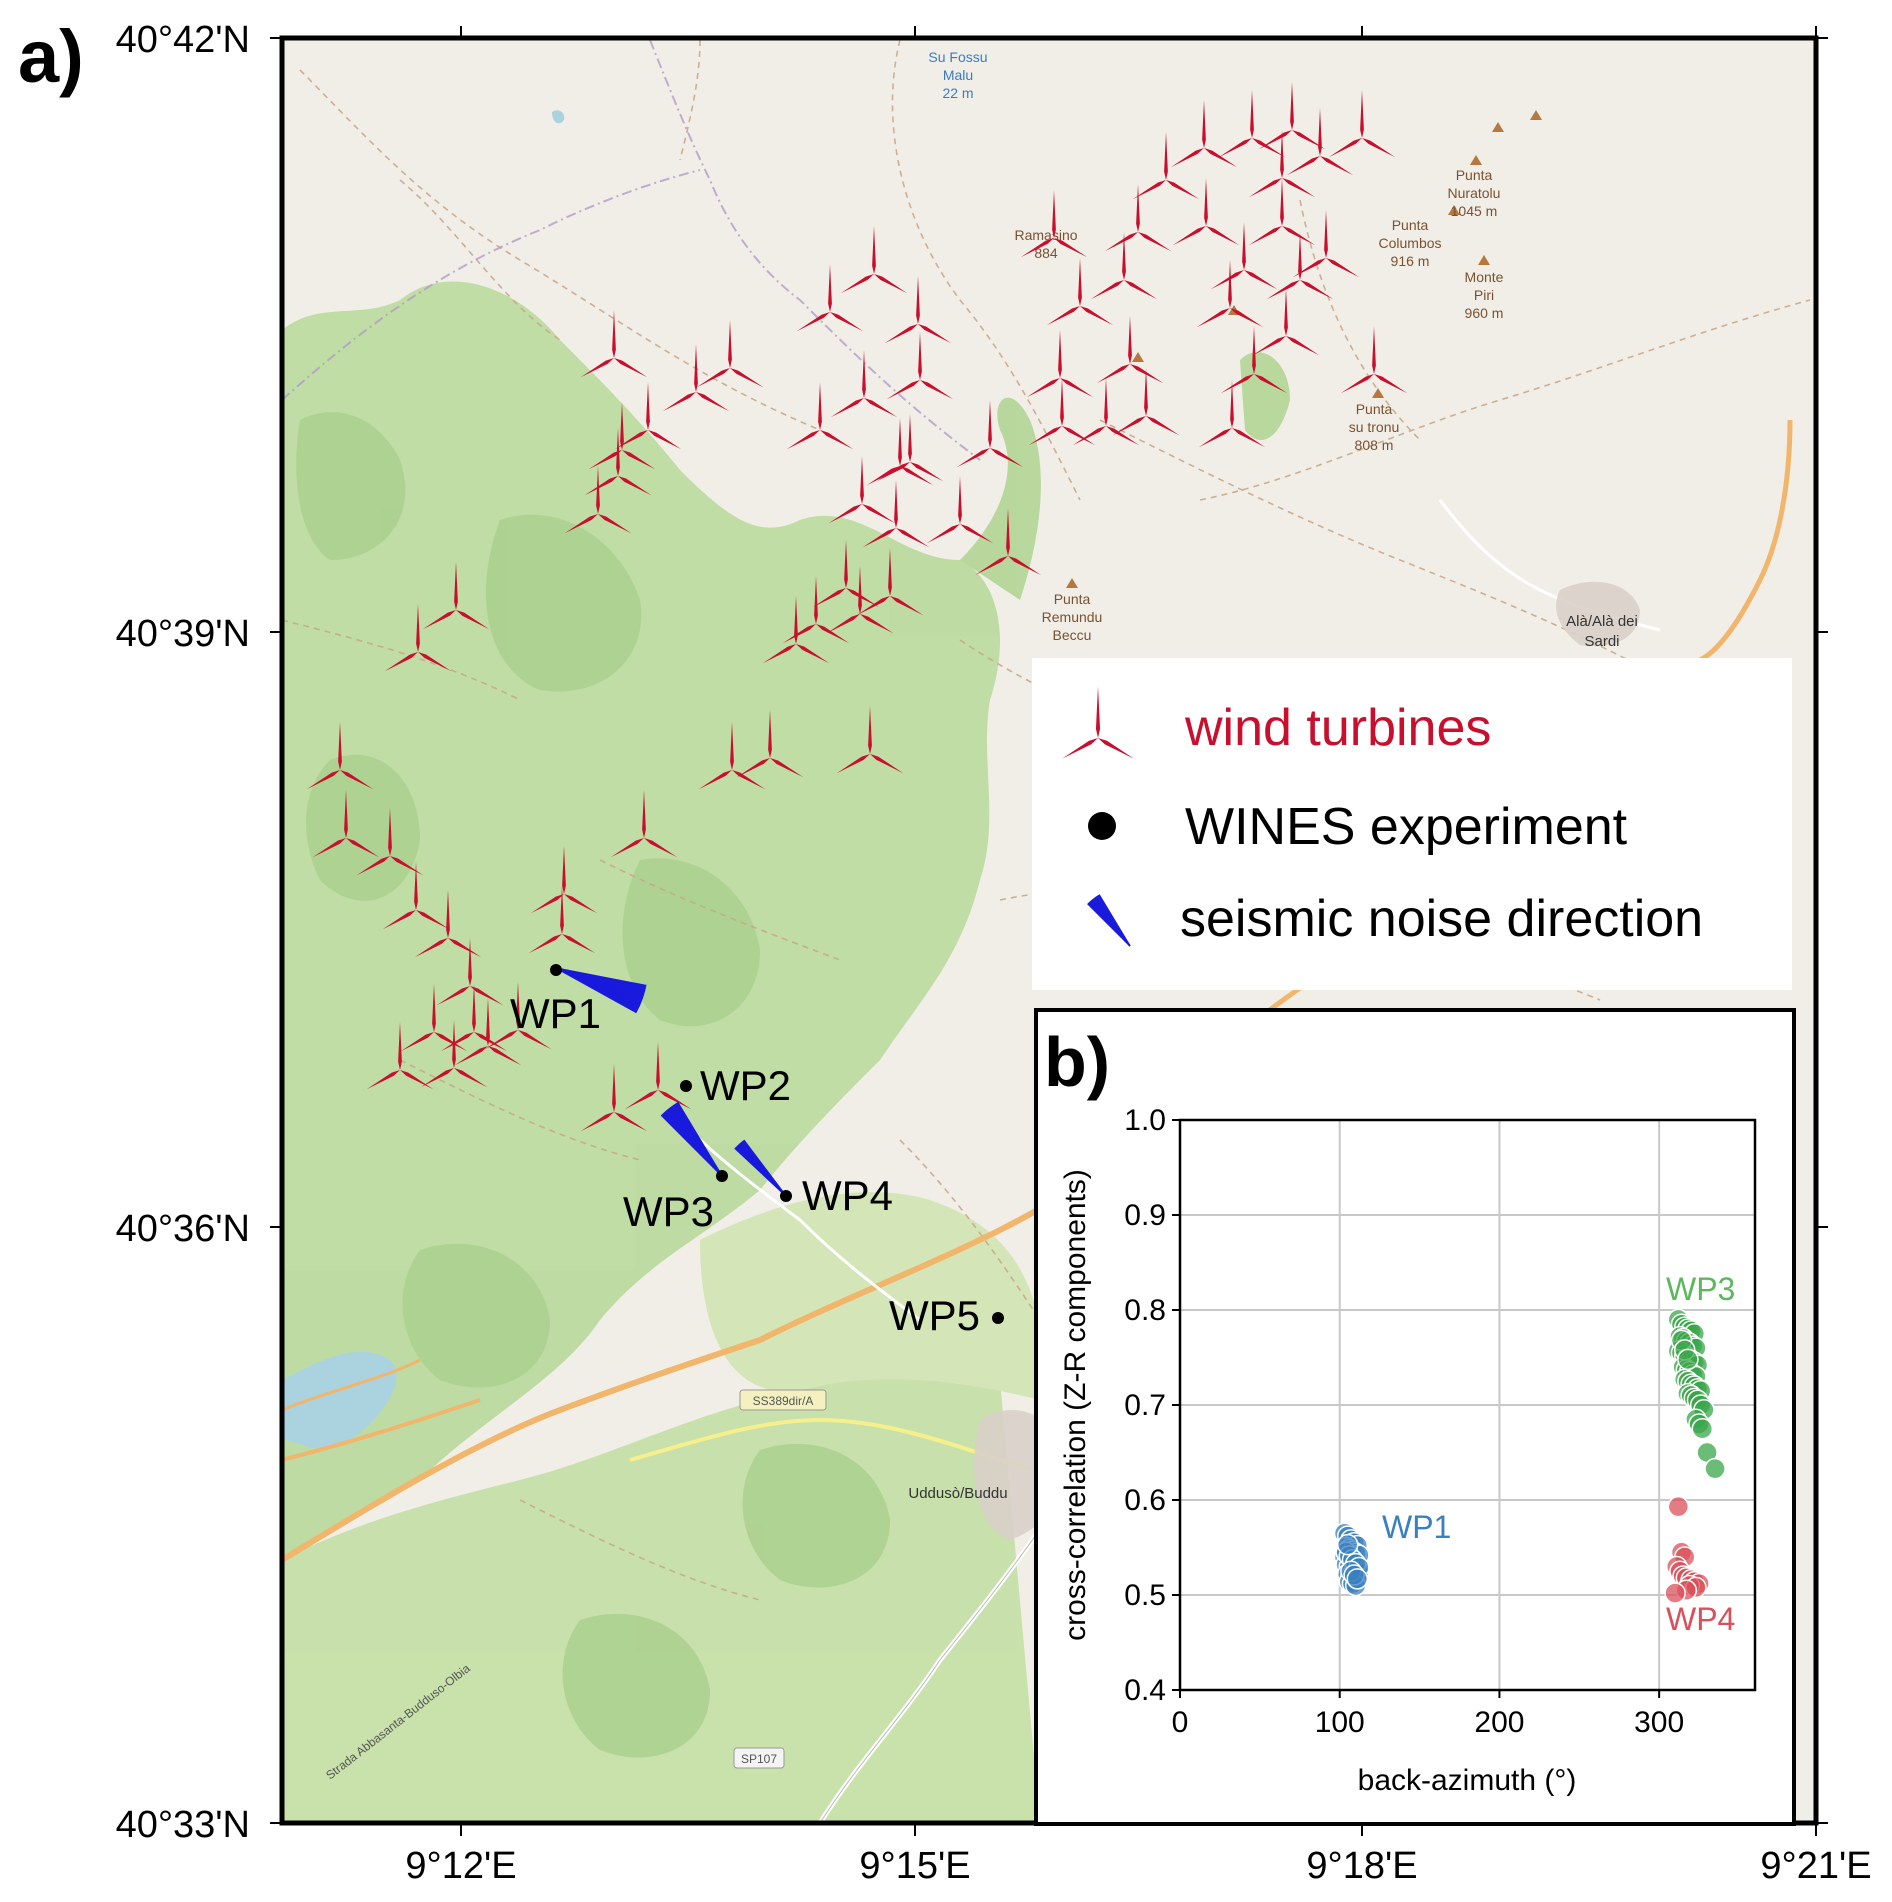 The image size is (1892, 1902). What do you see at coordinates (555, 1013) in the screenshot?
I see `station-label: WP1` at bounding box center [555, 1013].